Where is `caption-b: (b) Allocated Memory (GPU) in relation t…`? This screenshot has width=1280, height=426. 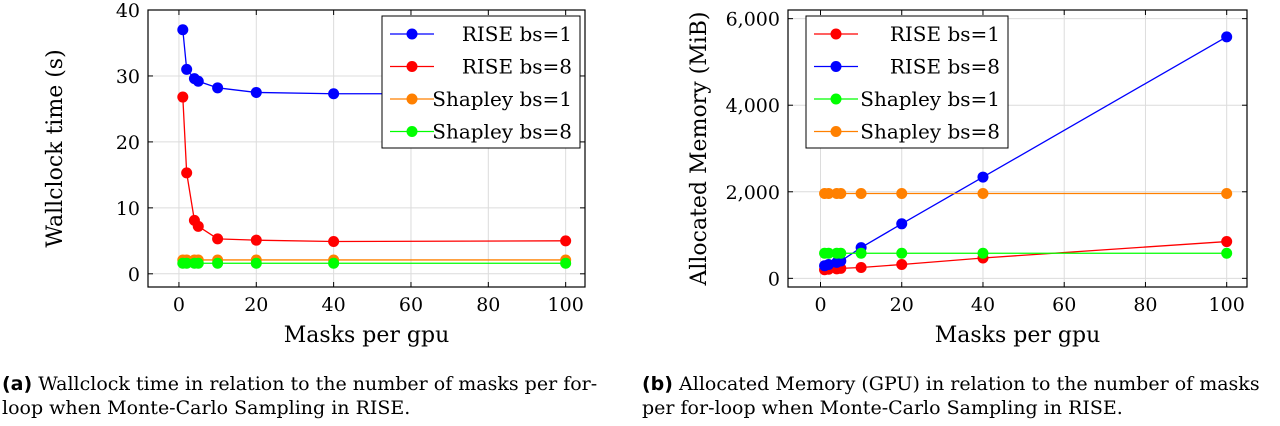 caption-b: (b) Allocated Memory (GPU) in relation t… is located at coordinates (960, 396).